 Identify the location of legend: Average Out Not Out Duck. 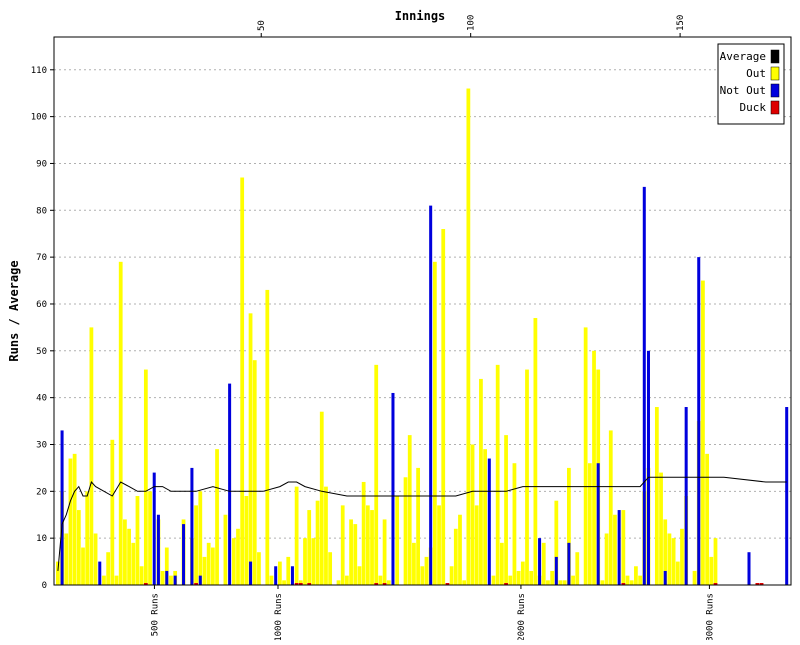
(751, 84).